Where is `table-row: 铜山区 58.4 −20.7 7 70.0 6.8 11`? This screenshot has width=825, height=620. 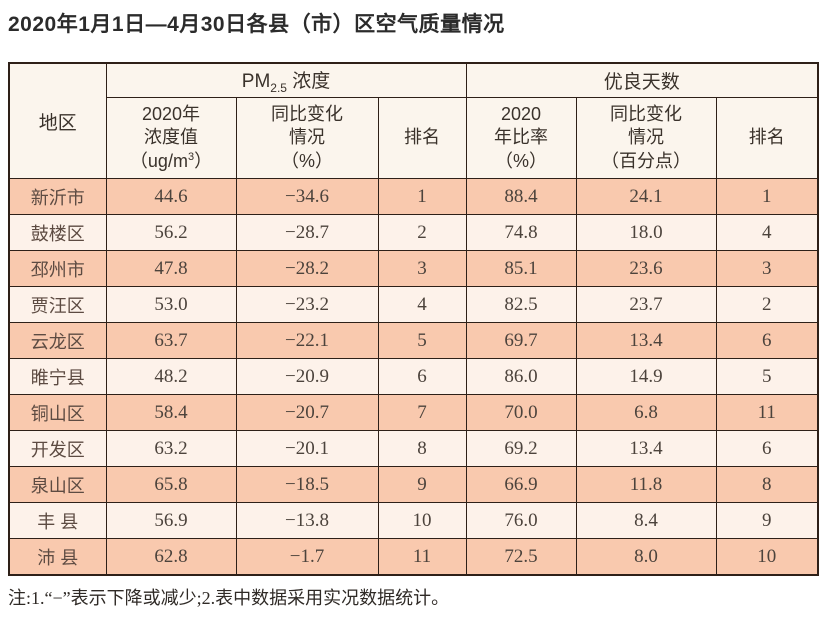
table-row: 铜山区 58.4 −20.7 7 70.0 6.8 11 is located at coordinates (413, 412).